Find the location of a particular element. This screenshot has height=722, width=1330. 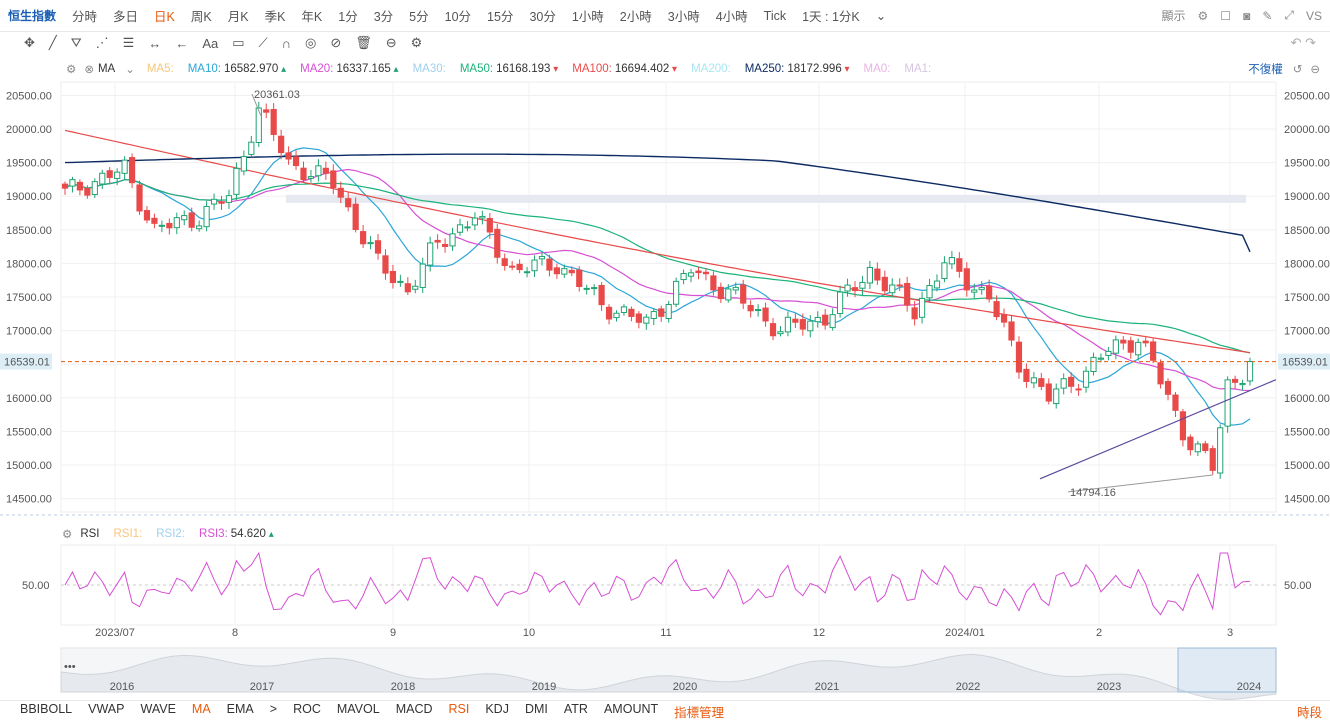

text-tool: Aa is located at coordinates (210, 43).